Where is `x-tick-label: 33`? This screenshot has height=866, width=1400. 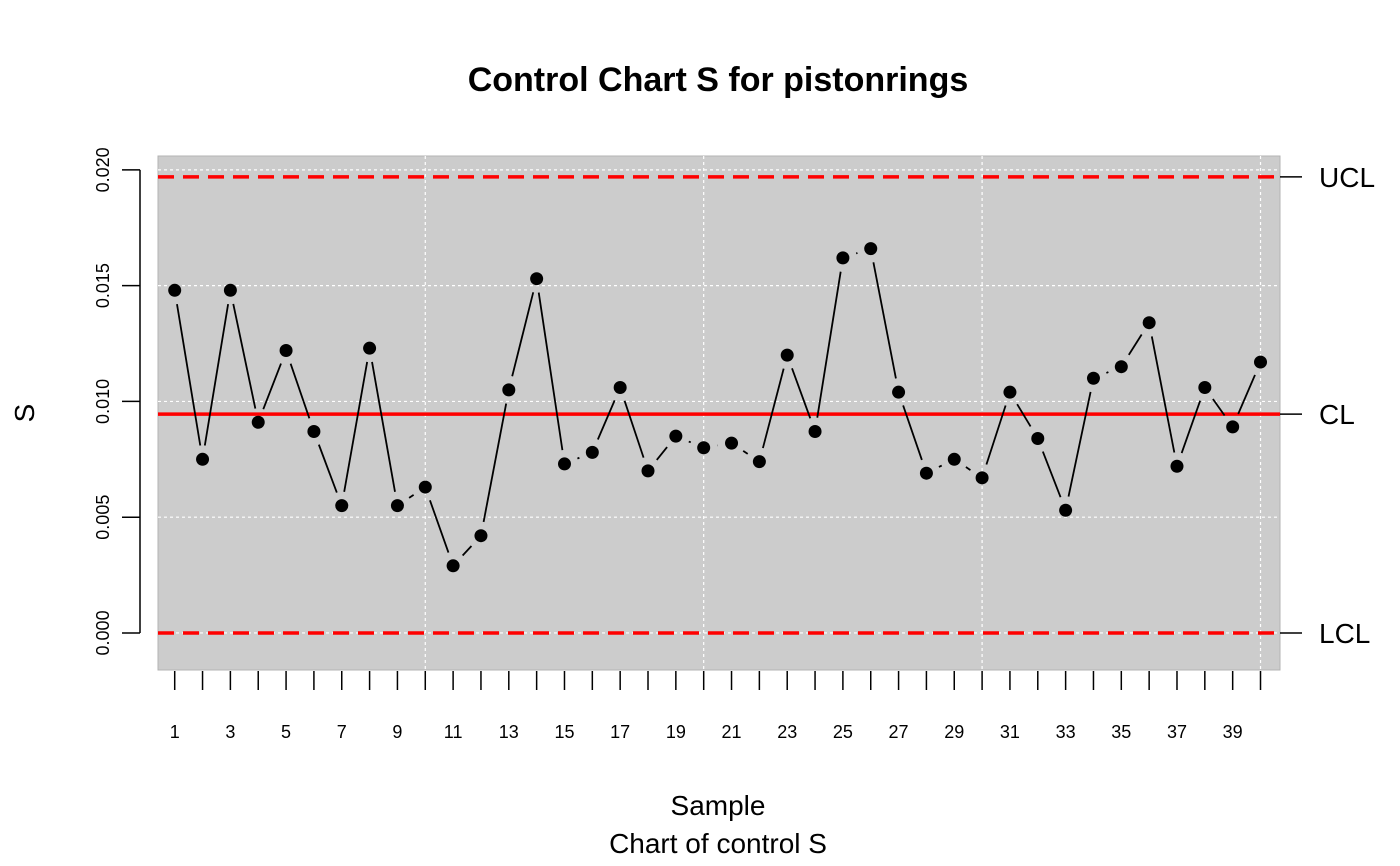
x-tick-label: 33 is located at coordinates (1066, 732).